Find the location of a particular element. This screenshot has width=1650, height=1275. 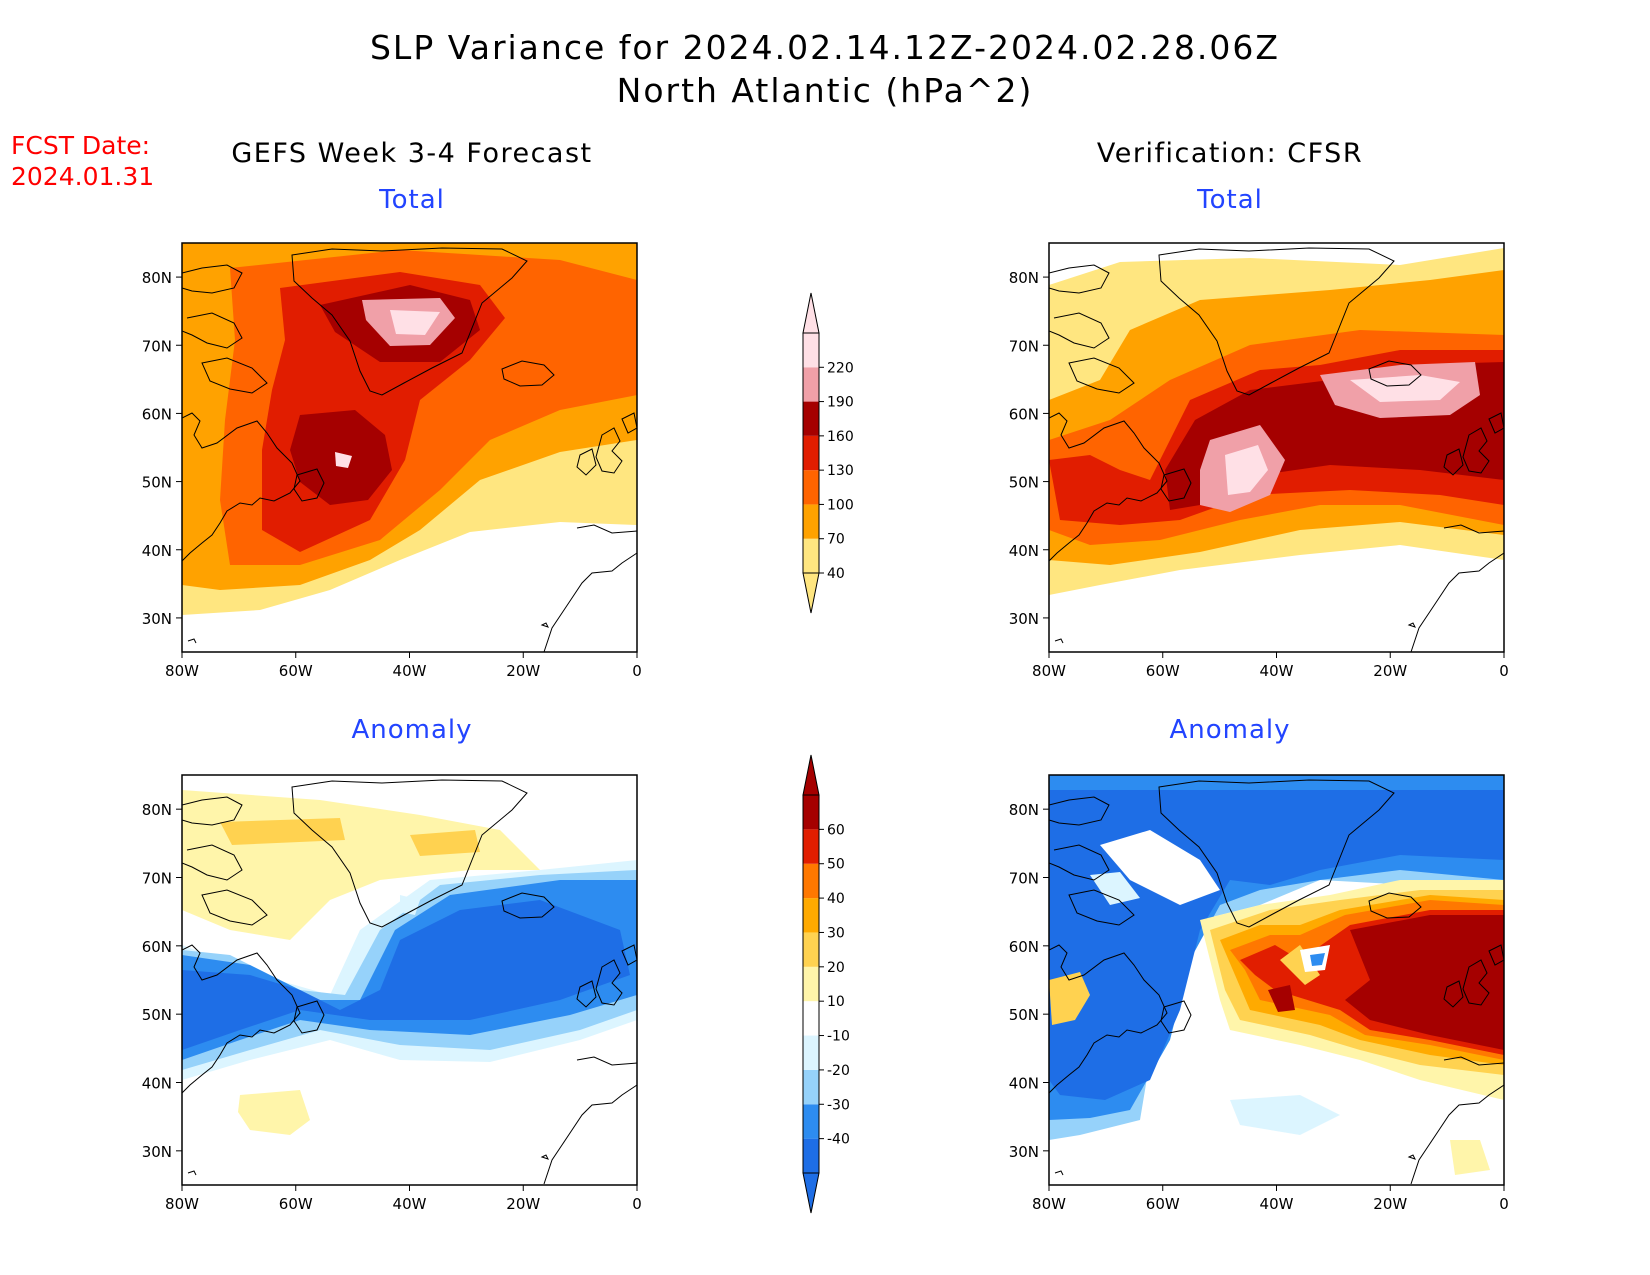

forecast-total-lat-tick-label: 70N is located at coordinates (157, 346).